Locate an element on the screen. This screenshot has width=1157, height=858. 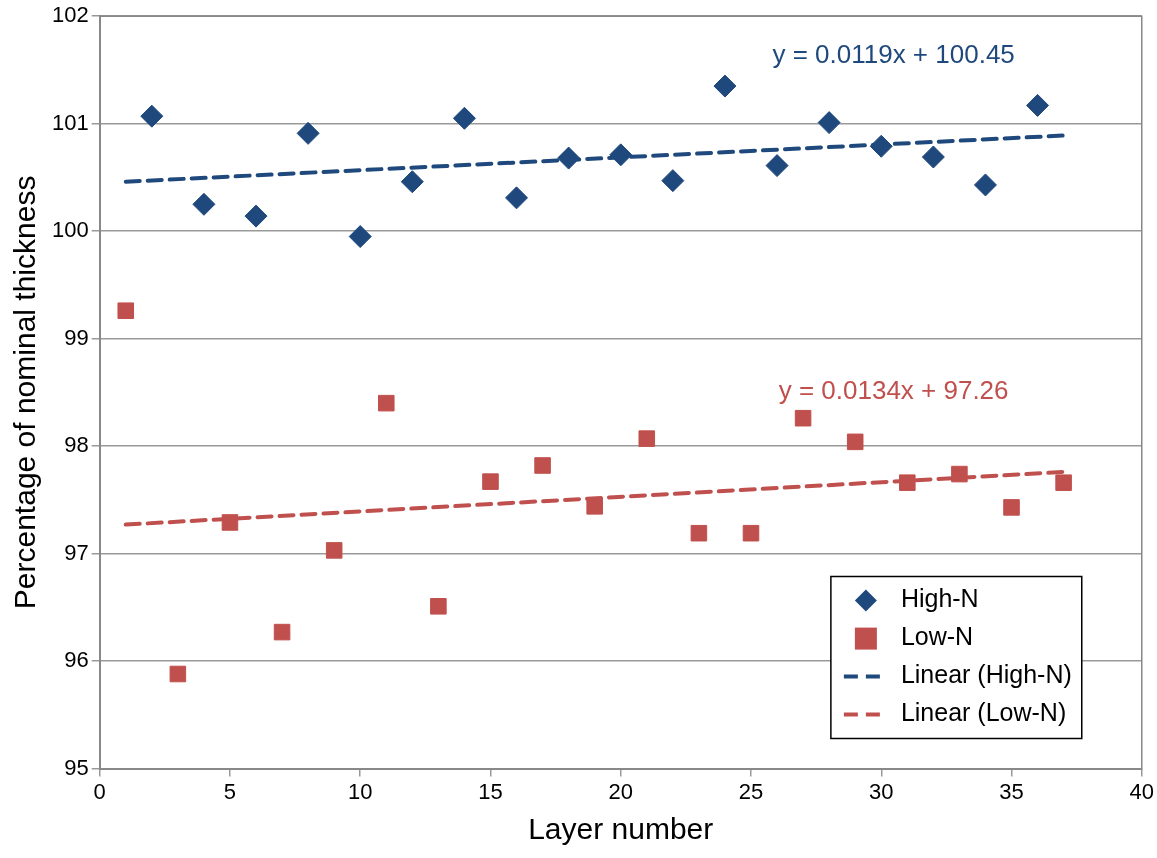
y-tick-label: 100 is located at coordinates (70, 230).